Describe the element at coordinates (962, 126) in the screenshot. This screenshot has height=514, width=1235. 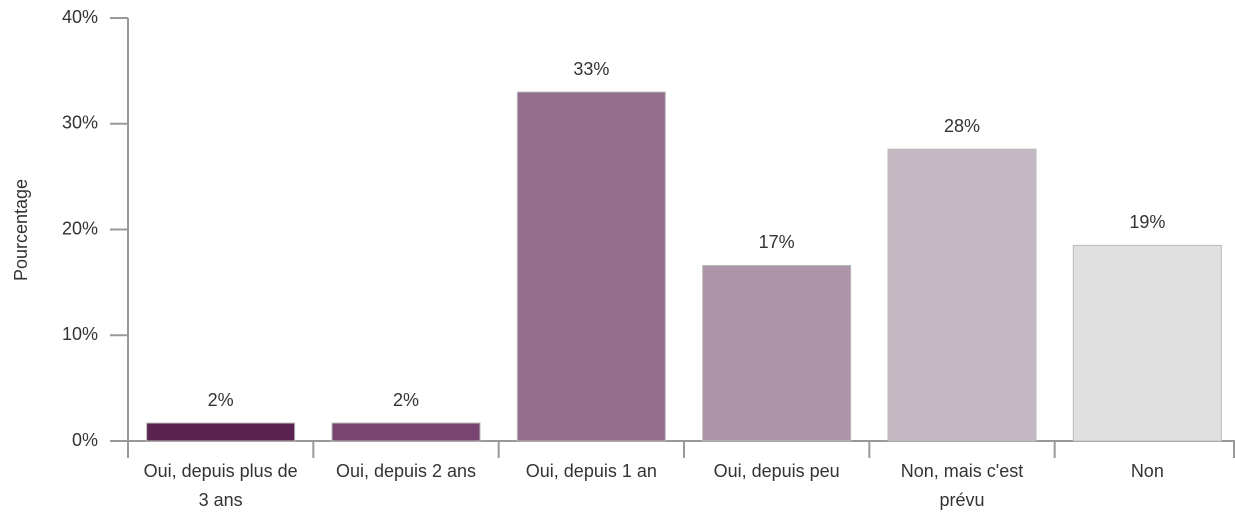
I see `value-label: 28%` at that location.